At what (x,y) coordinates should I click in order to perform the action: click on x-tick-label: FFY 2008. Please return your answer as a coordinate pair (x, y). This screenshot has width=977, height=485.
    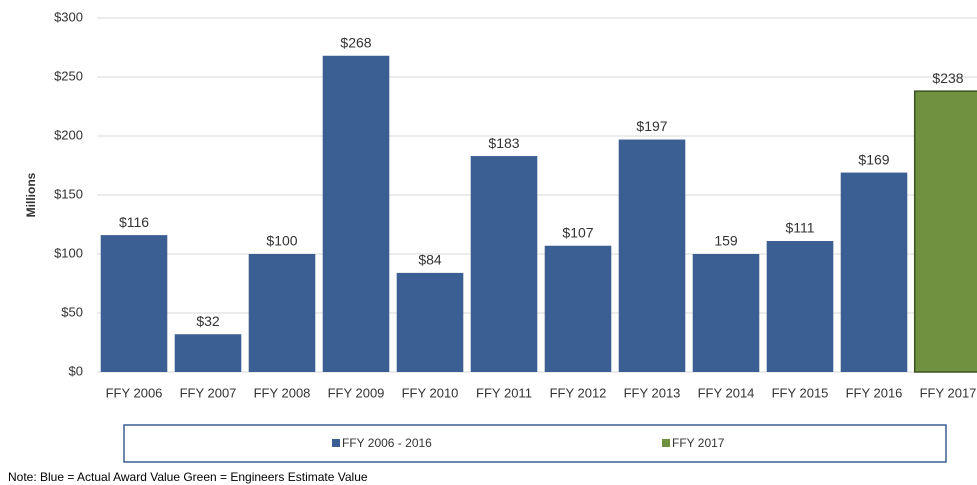
    Looking at the image, I should click on (282, 392).